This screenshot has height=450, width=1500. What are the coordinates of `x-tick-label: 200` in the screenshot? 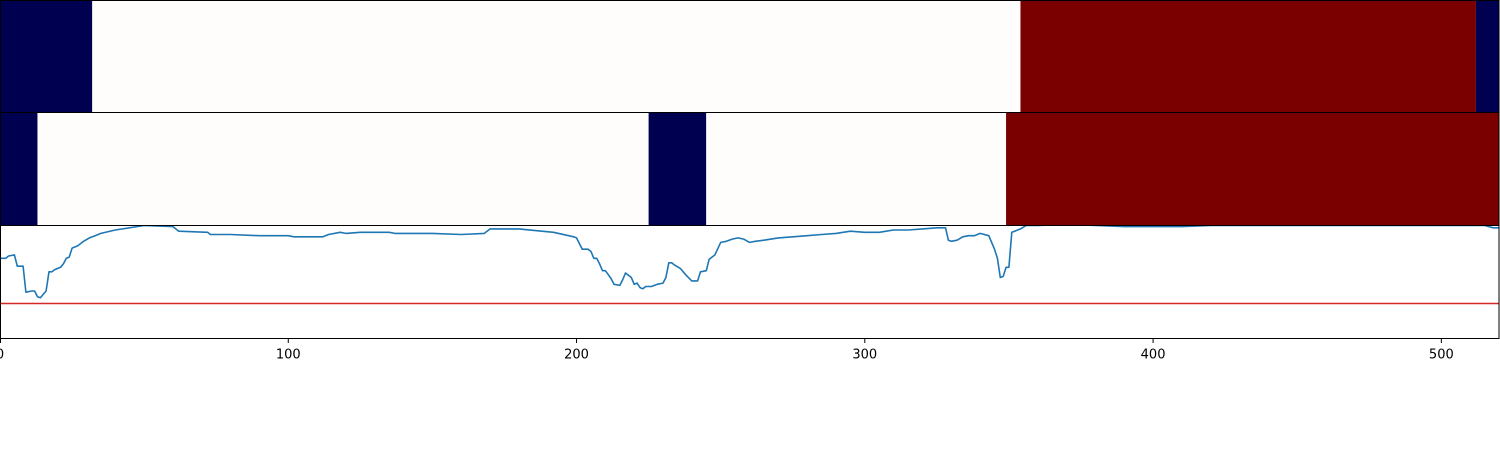 It's located at (576, 355).